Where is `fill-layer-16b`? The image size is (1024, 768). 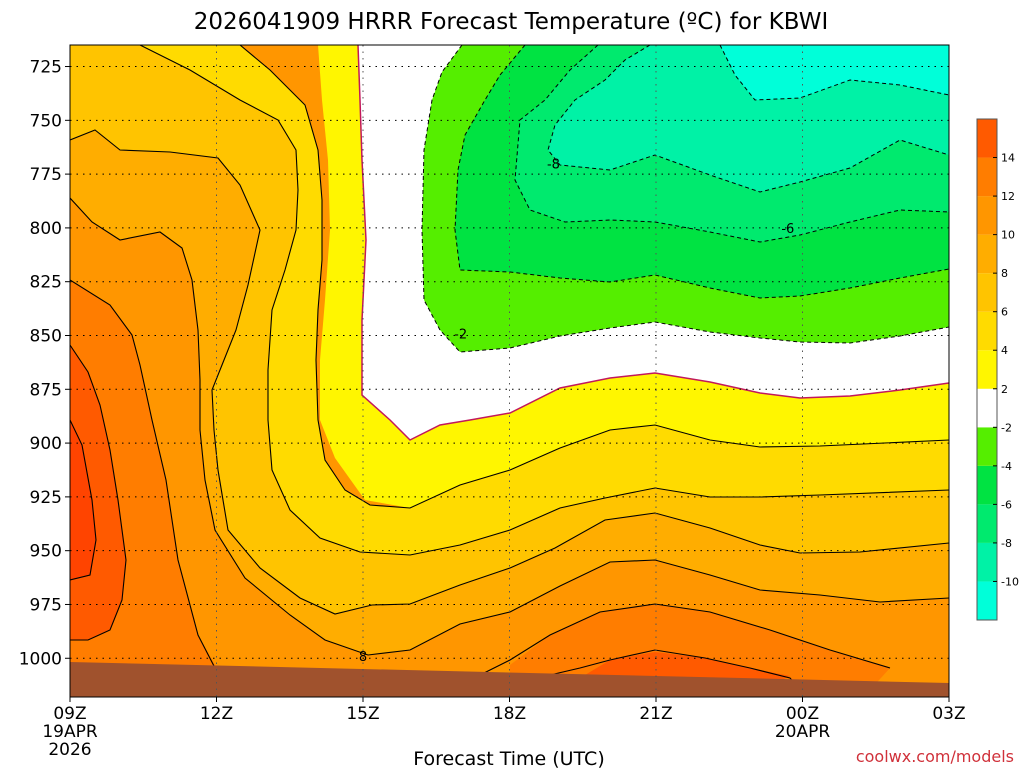
fill-layer-16b is located at coordinates (83, 500).